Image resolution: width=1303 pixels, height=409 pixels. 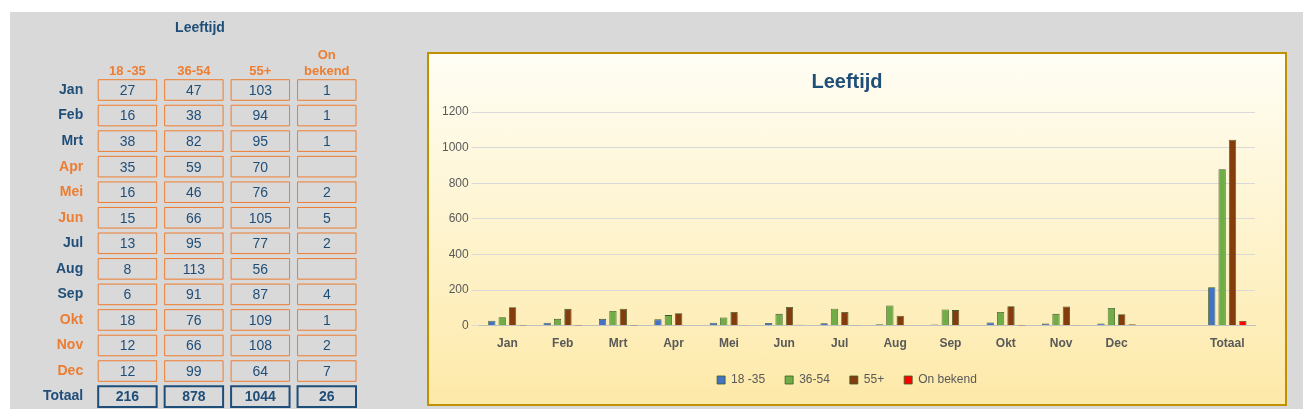 I want to click on x-tick-label: Okt, so click(x=1005, y=343).